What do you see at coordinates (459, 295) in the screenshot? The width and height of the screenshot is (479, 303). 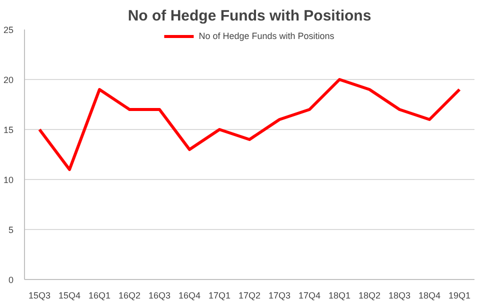 I see `x-tick-label: 19Q1` at bounding box center [459, 295].